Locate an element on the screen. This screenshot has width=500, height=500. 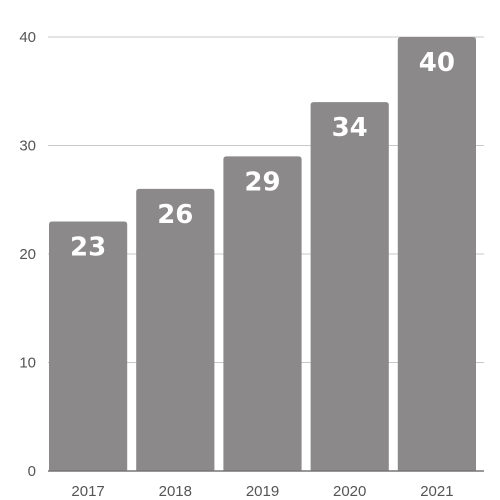
bar-2021 is located at coordinates (436, 254).